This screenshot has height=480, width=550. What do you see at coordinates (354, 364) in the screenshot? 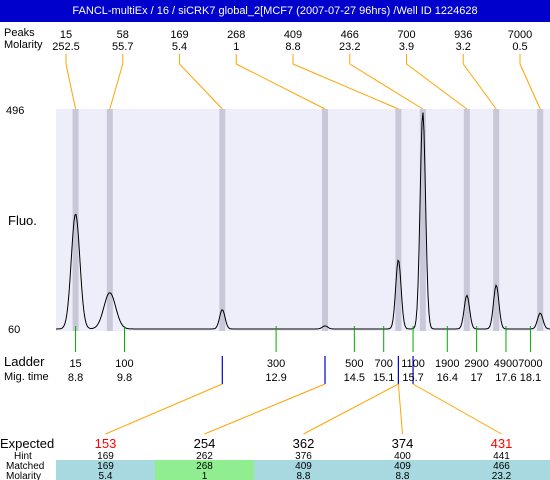
I see `ladder-size-value: 500` at bounding box center [354, 364].